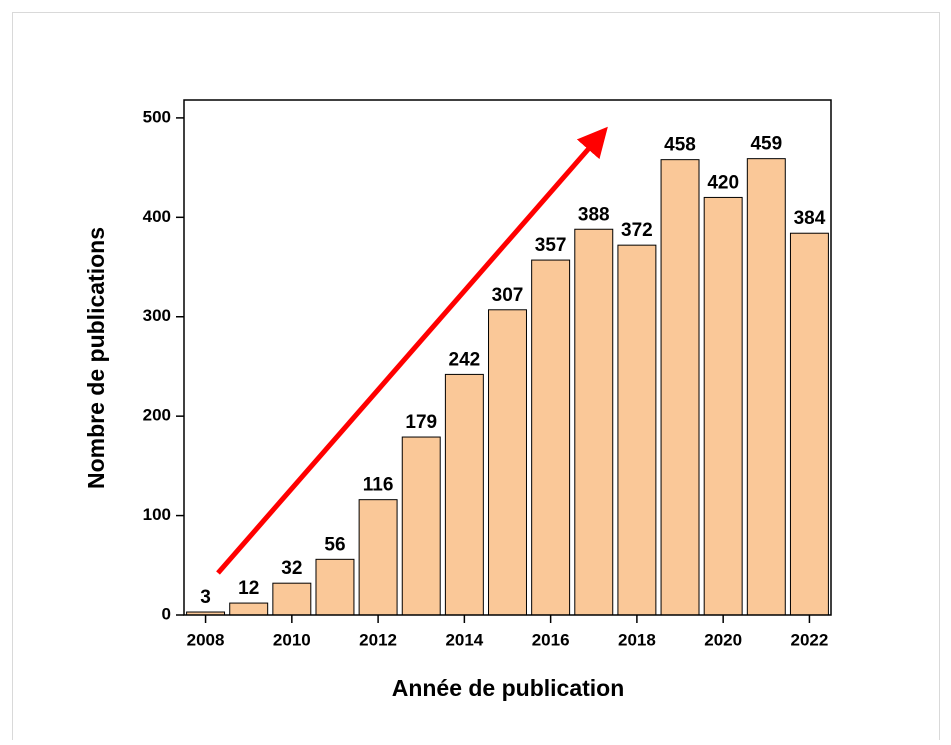 The height and width of the screenshot is (745, 951). Describe the element at coordinates (292, 639) in the screenshot. I see `x-tick-label: 2010` at that location.